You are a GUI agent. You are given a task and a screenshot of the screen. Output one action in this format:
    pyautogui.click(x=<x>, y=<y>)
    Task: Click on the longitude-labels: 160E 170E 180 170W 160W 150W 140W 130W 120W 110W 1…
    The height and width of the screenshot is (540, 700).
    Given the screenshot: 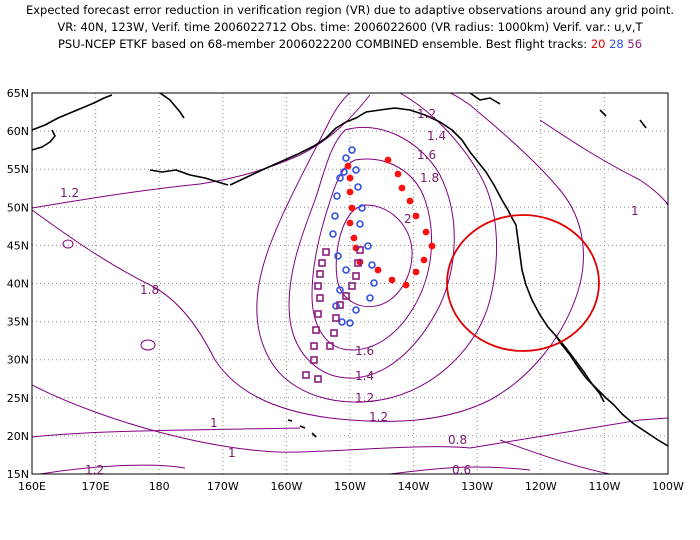 What is the action you would take?
    pyautogui.click(x=351, y=486)
    